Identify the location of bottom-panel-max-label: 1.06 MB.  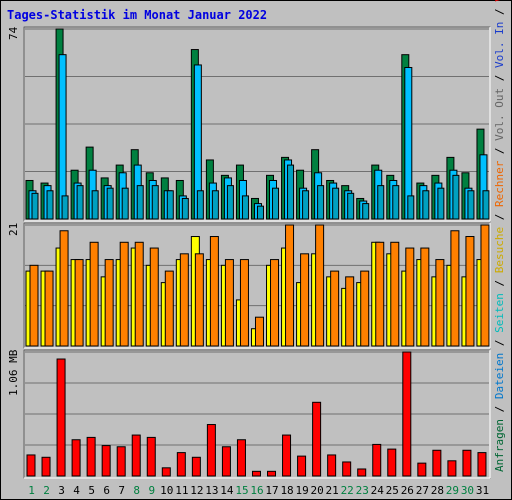
(13, 372).